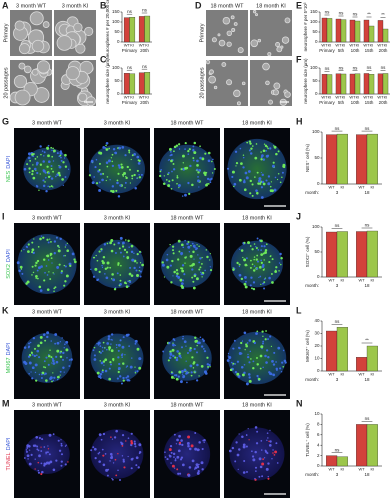  I want to click on series-label: KI, so click(358, 45).